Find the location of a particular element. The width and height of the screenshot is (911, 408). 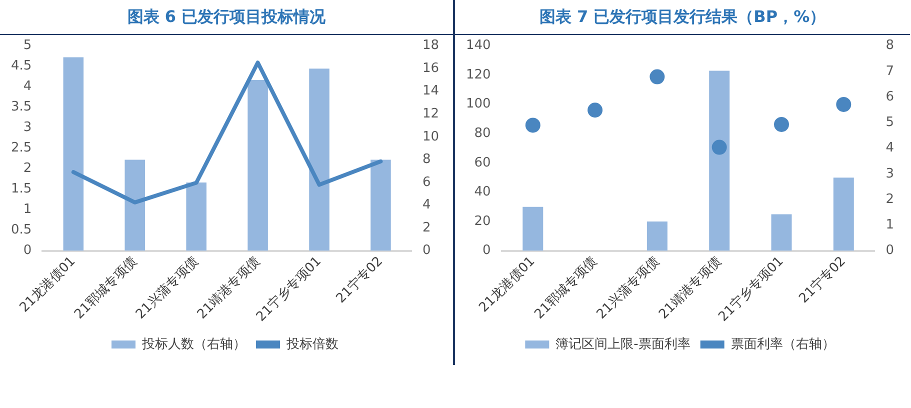

y2-tick-label: 12 is located at coordinates (431, 114).